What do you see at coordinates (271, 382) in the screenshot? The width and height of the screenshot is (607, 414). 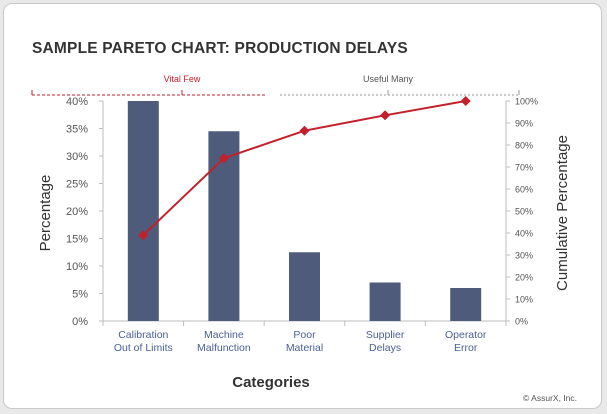 I see `x-axis-title: Categories` at bounding box center [271, 382].